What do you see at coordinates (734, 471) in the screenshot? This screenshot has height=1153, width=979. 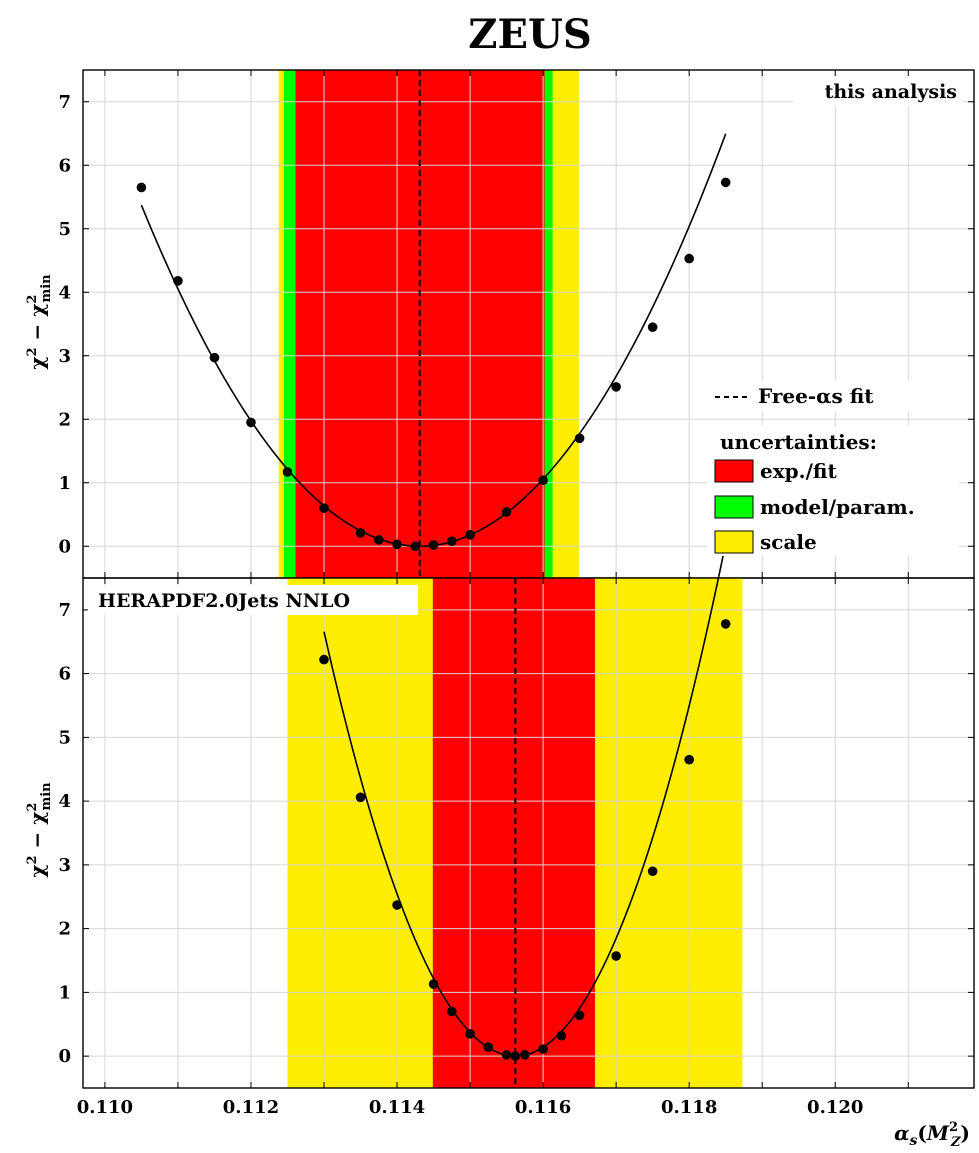 I see `legend-swatch-exp` at bounding box center [734, 471].